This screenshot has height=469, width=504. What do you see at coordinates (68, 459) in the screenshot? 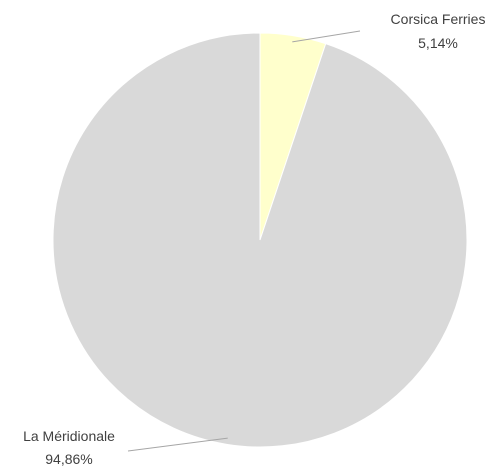
I see `slice-value-la-meridionale: 94,86%` at bounding box center [68, 459].